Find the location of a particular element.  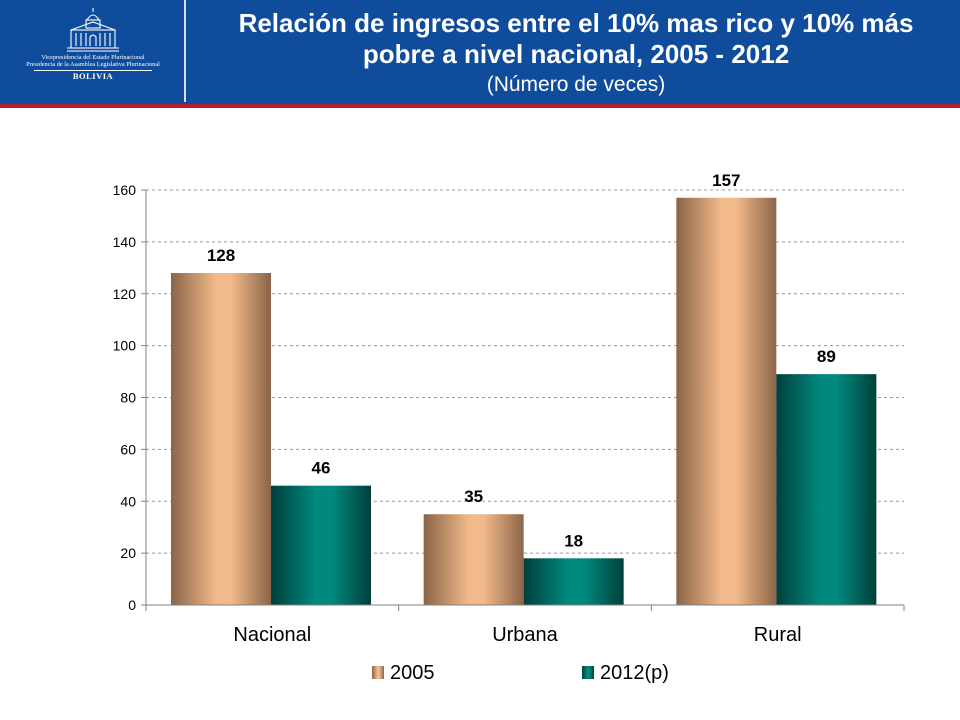

logo-text-bolivia: BOLIVIA is located at coordinates (93, 76).